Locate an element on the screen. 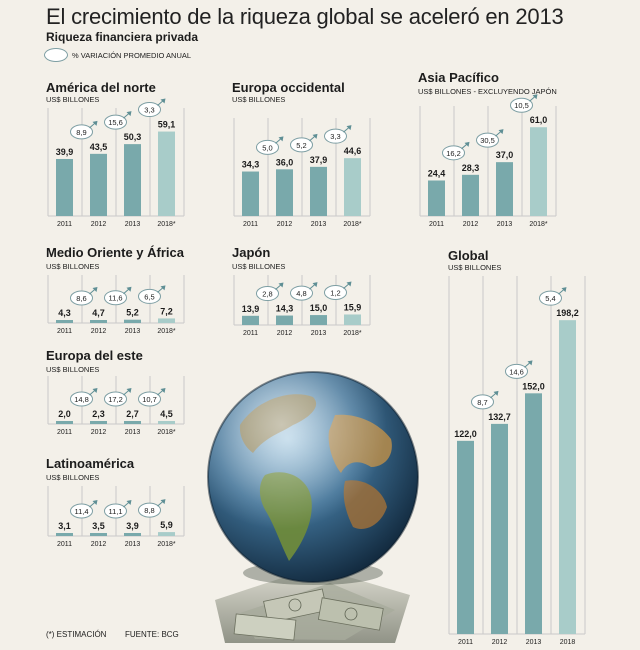 This screenshot has height=650, width=640. chart-title: Global is located at coordinates (468, 255).